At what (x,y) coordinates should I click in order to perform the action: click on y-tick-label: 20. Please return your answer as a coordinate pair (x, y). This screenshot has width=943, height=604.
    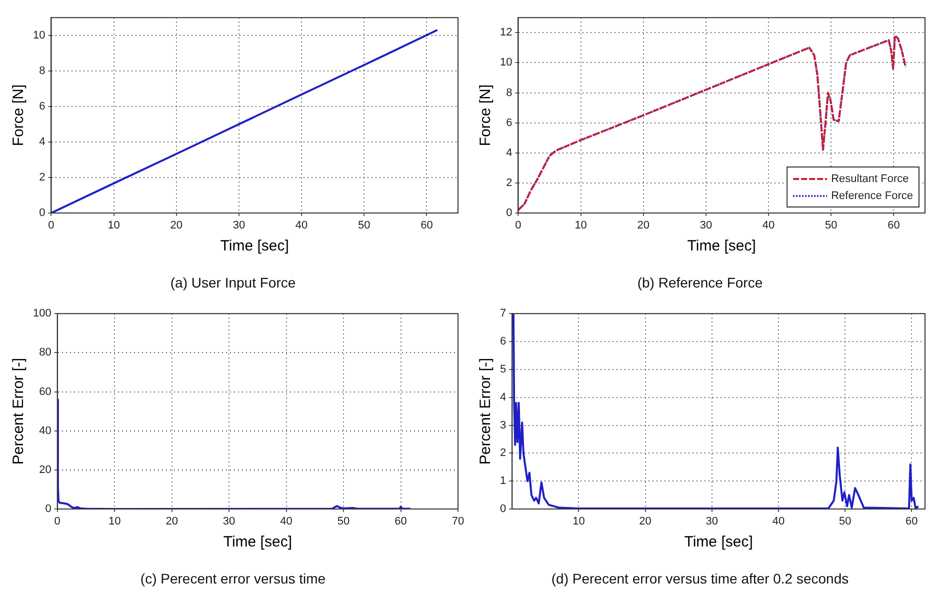
    Looking at the image, I should click on (45, 470).